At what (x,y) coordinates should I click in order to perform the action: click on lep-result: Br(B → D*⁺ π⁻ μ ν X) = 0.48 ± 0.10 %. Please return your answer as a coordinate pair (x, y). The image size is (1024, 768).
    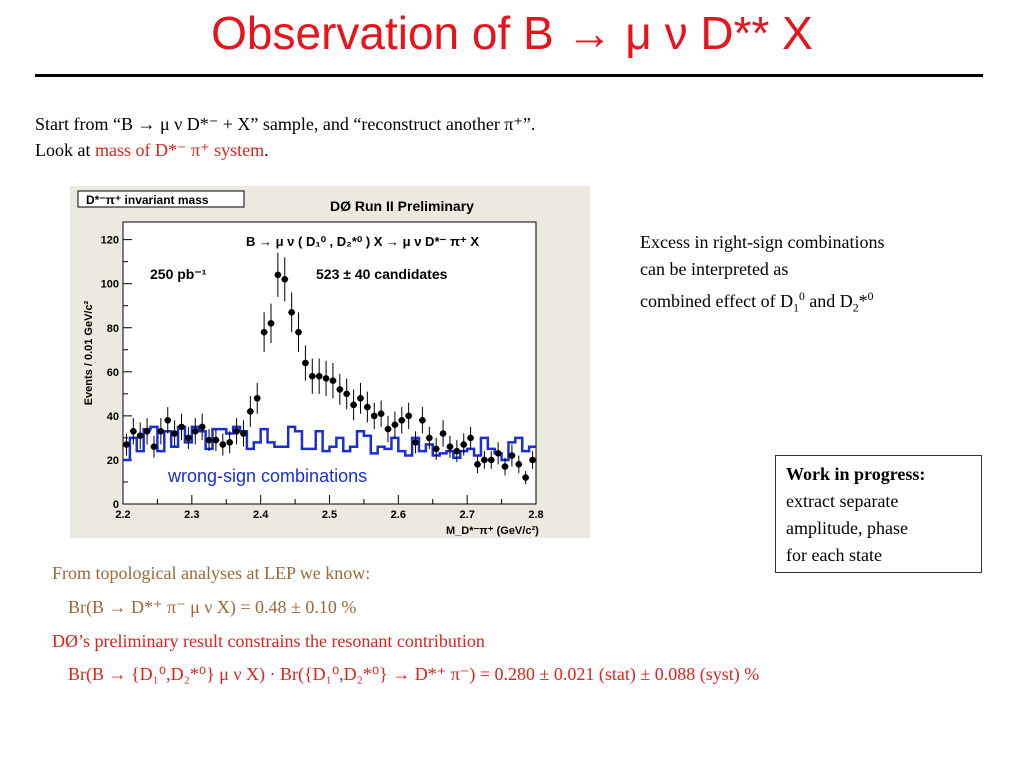
    Looking at the image, I should click on (212, 607).